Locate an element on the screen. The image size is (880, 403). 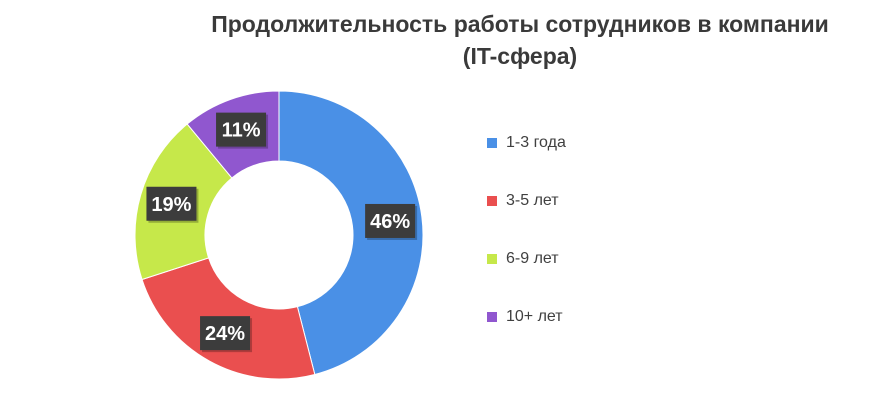
data-label-10plus-лет: 11% is located at coordinates (242, 130).